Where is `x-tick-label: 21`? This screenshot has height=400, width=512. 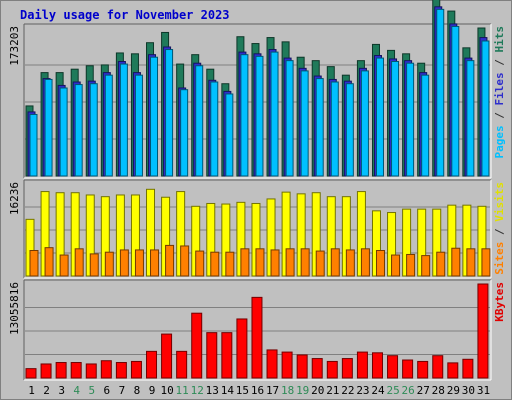
x-tick-label: 21 is located at coordinates (332, 390).